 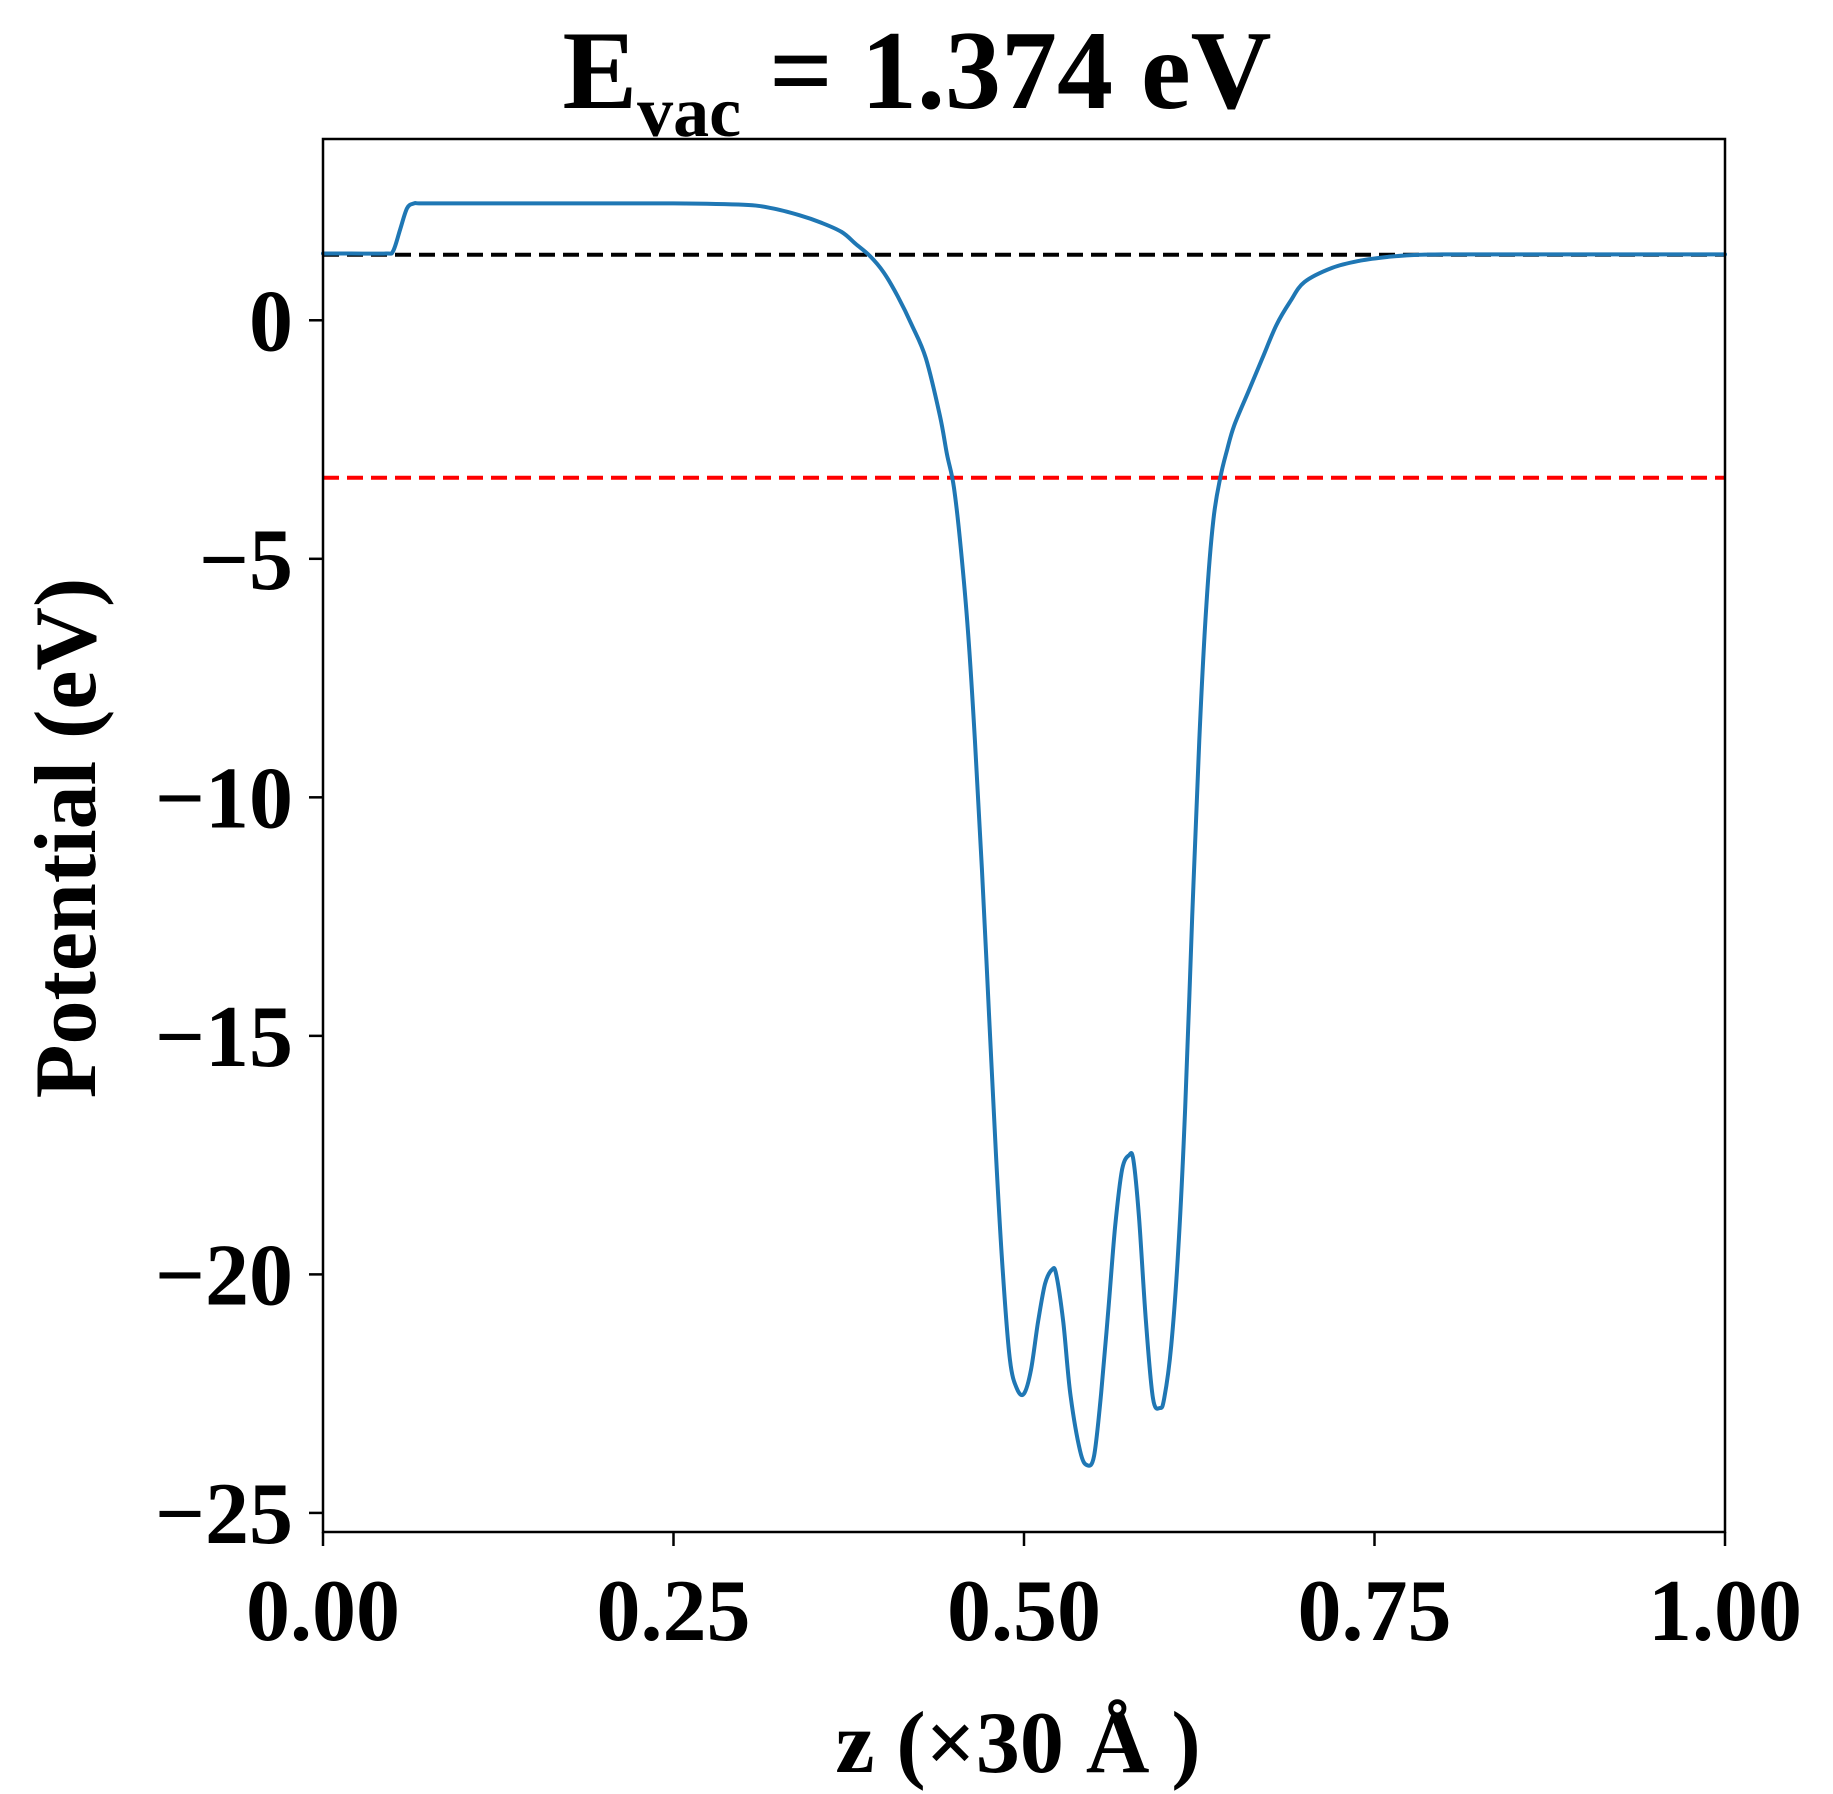 I want to click on chart-title-main: E, so click(x=599, y=71).